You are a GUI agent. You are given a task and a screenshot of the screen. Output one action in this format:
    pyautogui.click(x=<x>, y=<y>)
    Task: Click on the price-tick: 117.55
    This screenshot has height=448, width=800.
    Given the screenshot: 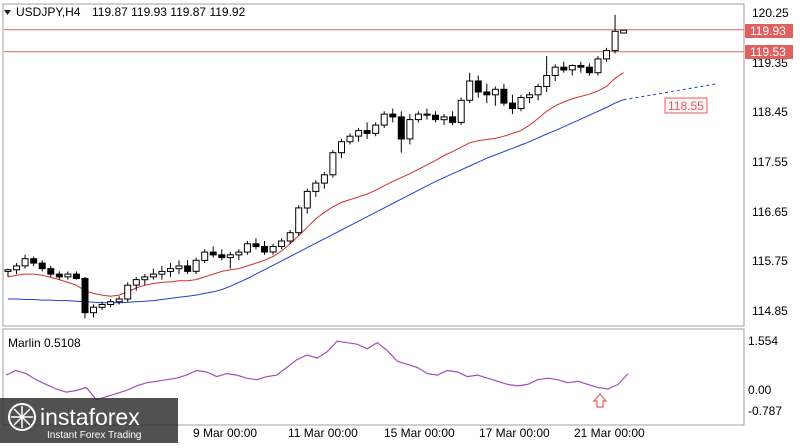 What is the action you would take?
    pyautogui.click(x=770, y=162)
    